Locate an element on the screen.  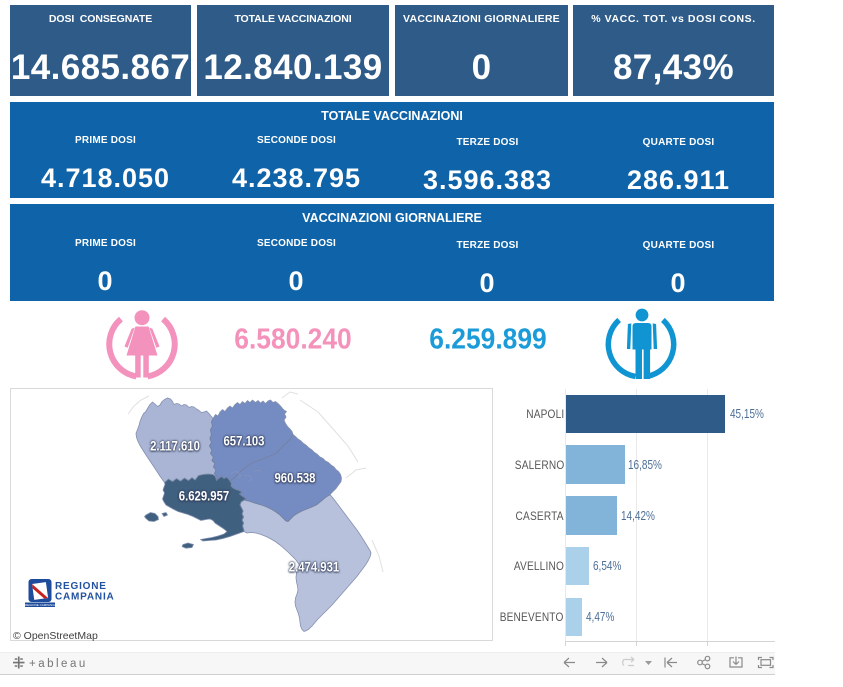
svg-text: REGIONE is located at coordinates (81, 586).